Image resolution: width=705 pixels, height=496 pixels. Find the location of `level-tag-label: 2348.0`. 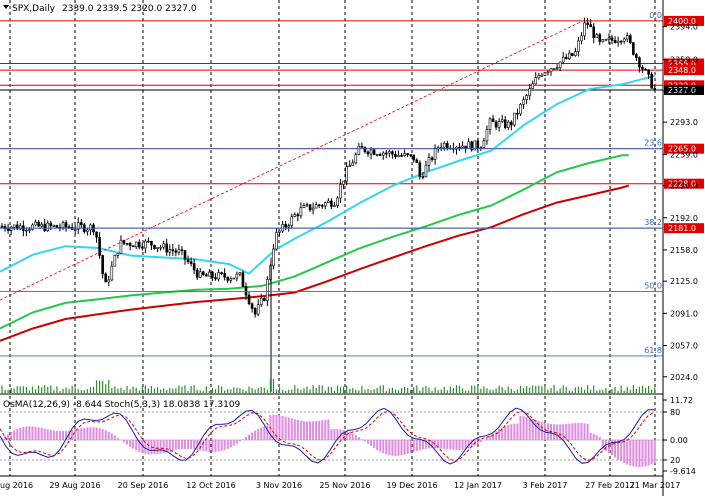

level-tag-label: 2348.0 is located at coordinates (682, 70).